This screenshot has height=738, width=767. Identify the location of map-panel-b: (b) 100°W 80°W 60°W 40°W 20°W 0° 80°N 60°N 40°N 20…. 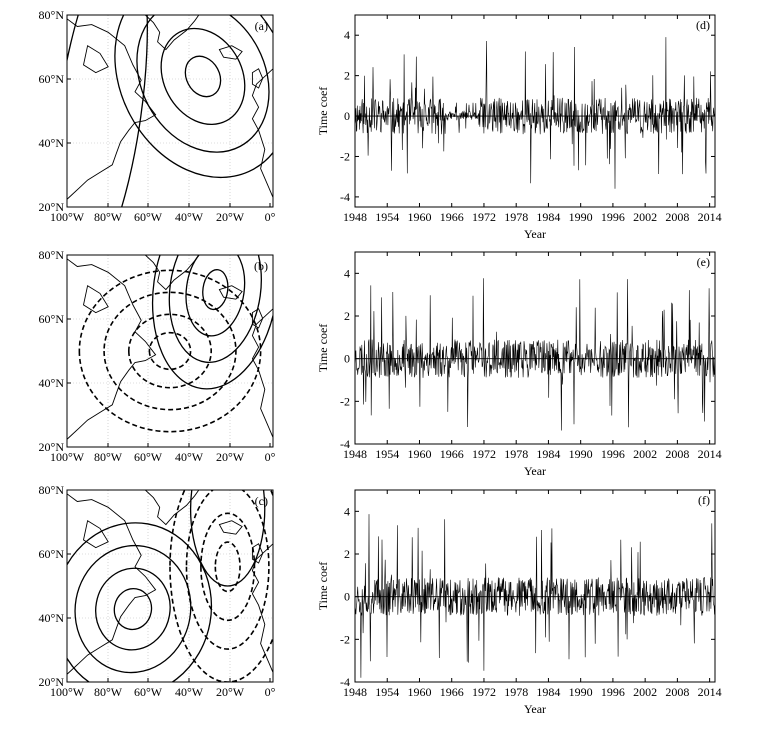
(157, 356).